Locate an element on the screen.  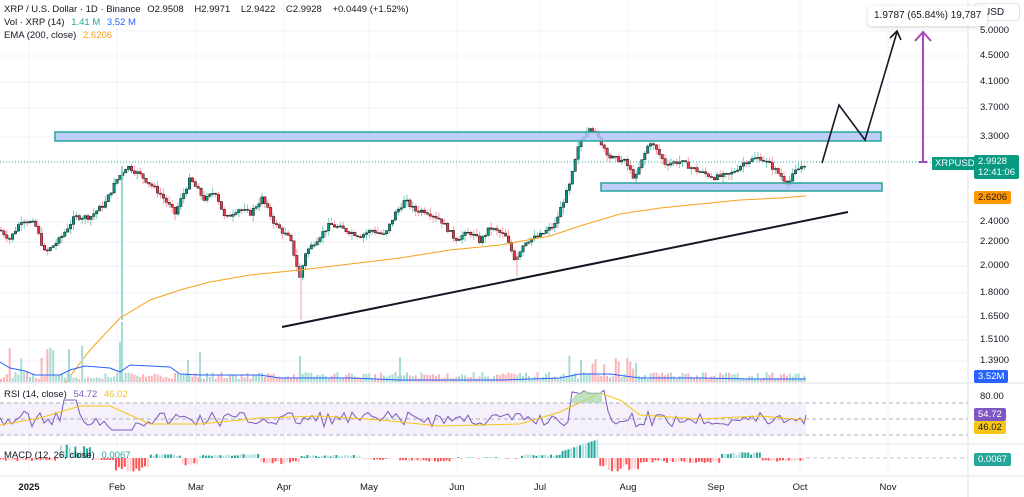
rsi-overbought-fill is located at coordinates (586, 397).